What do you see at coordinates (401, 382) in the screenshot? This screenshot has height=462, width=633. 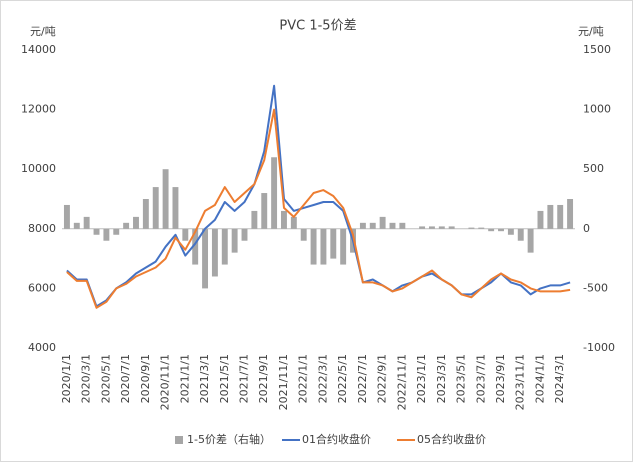 I see `x-tick-label: 2022/11/1` at bounding box center [401, 382].